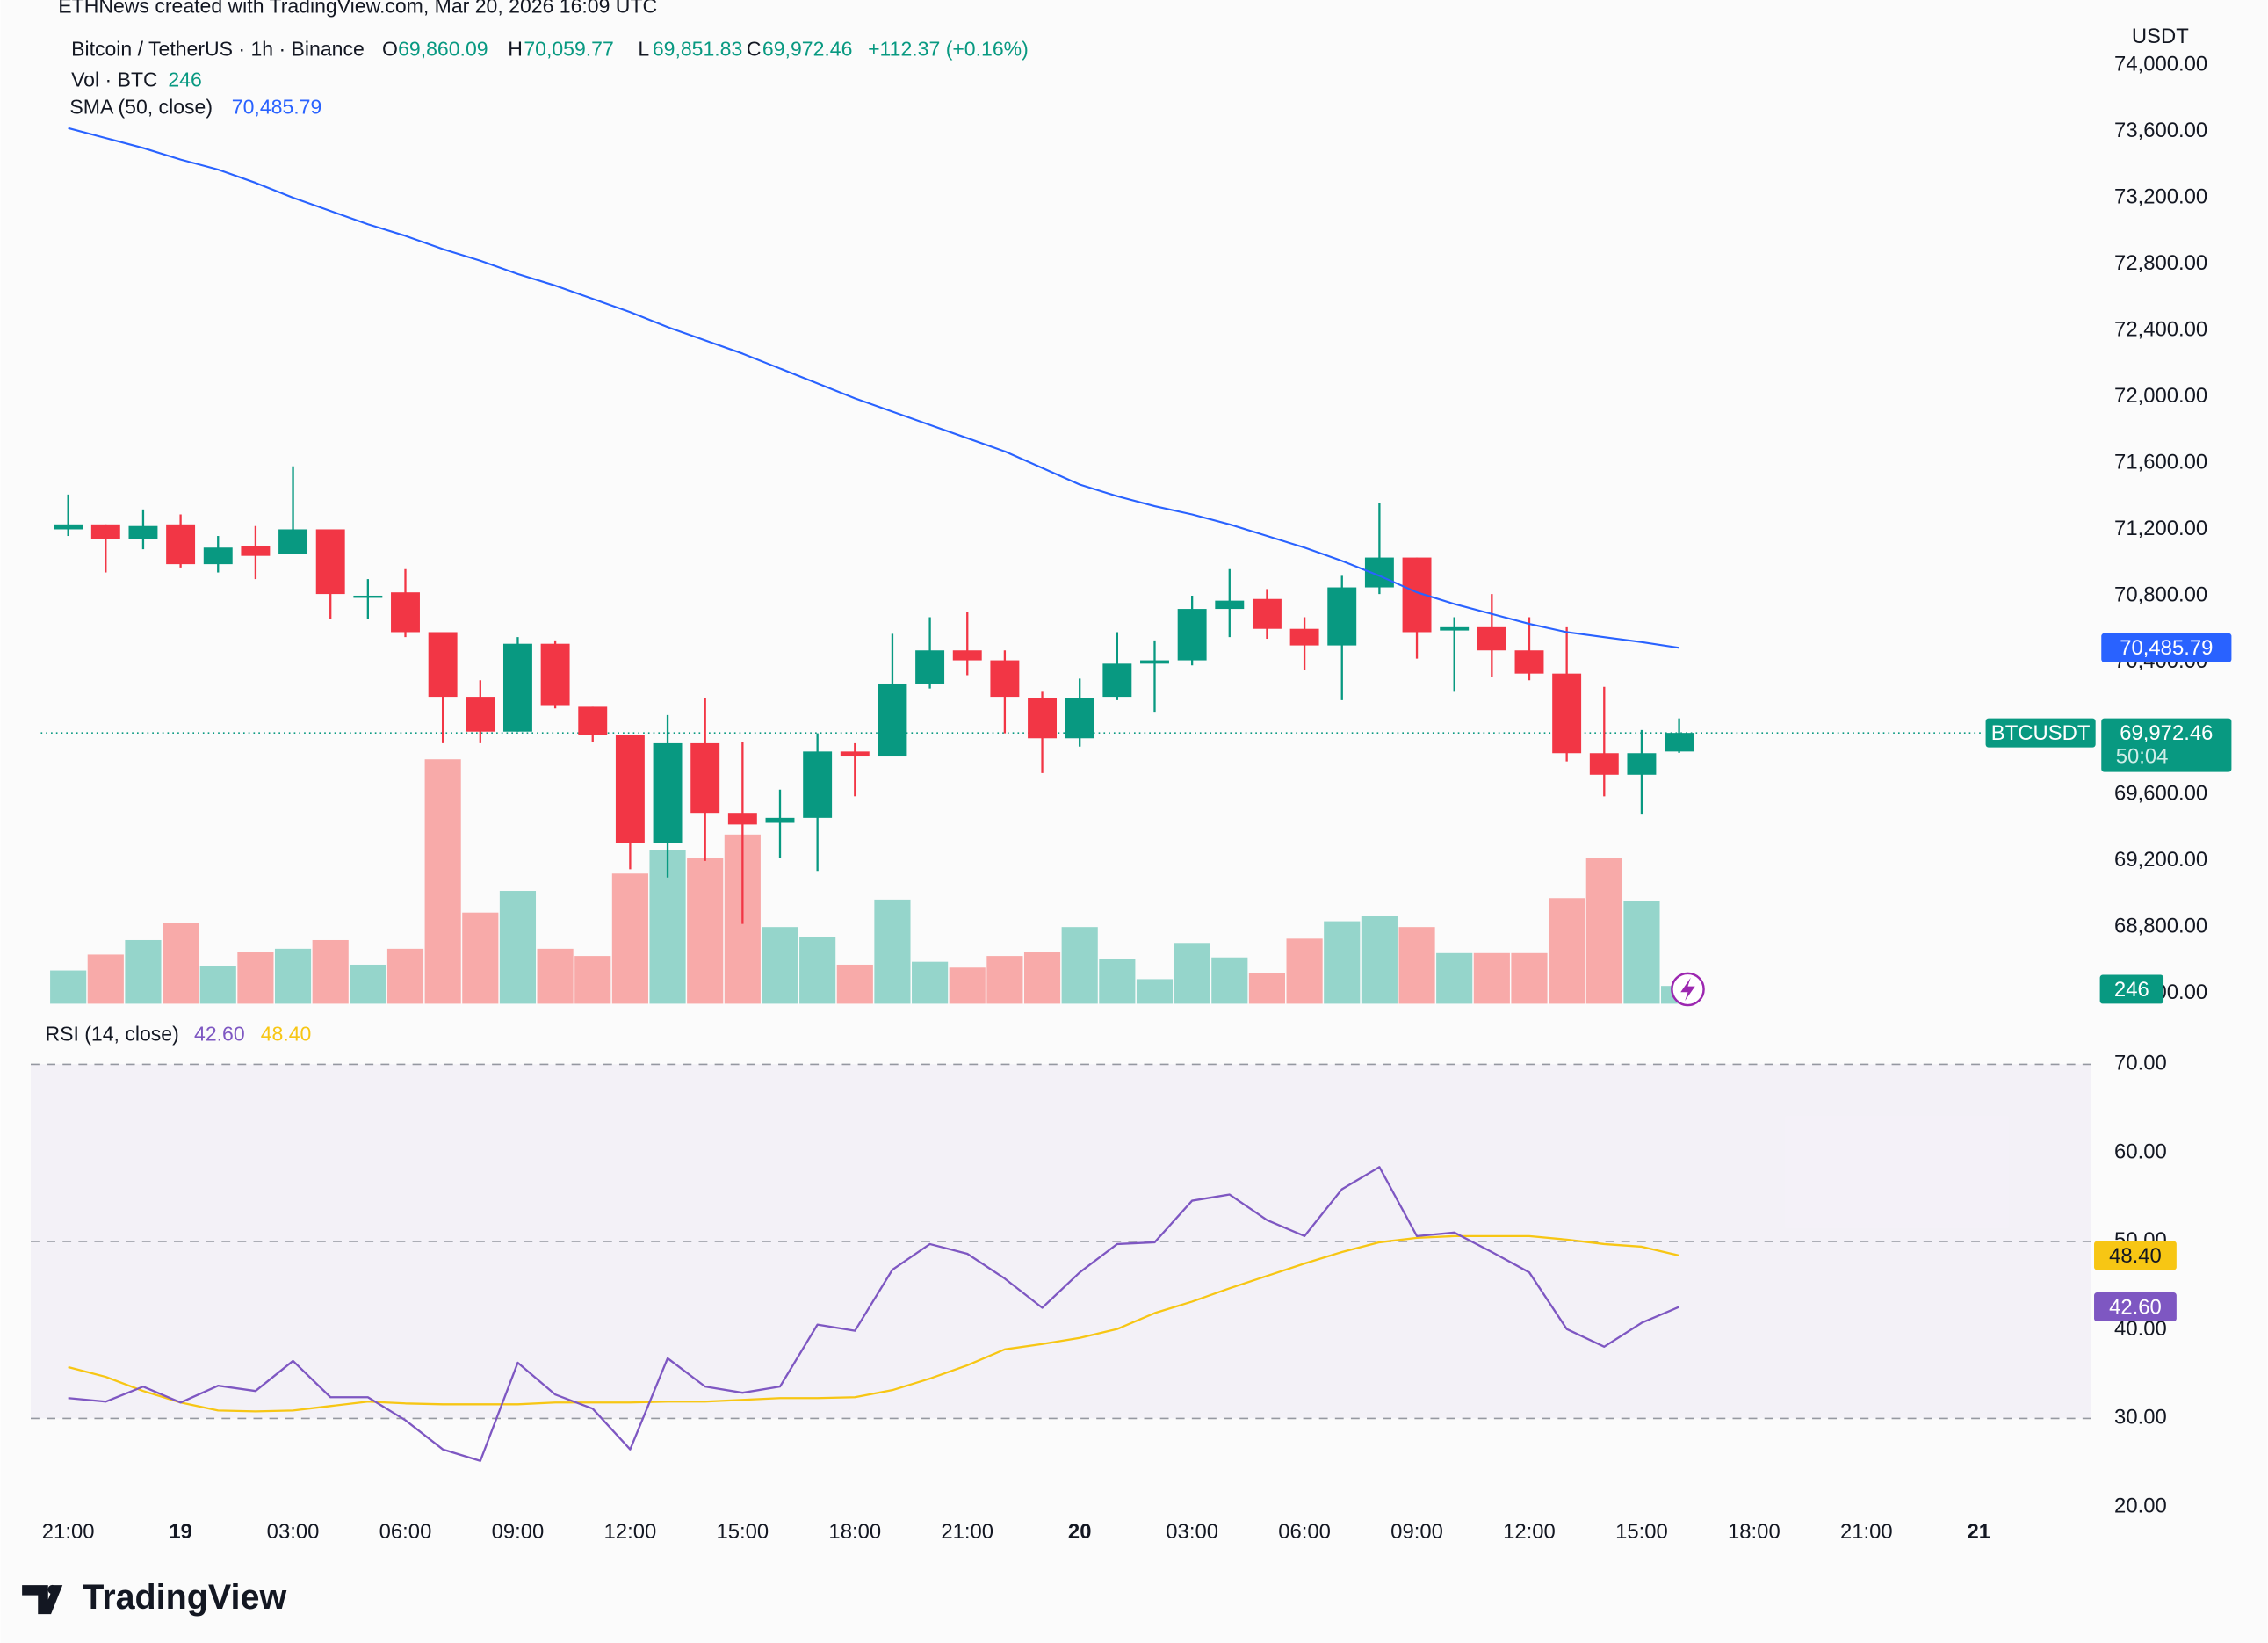 The height and width of the screenshot is (1643, 2268). What do you see at coordinates (185, 79) in the screenshot?
I see `volume-legend-value: 246` at bounding box center [185, 79].